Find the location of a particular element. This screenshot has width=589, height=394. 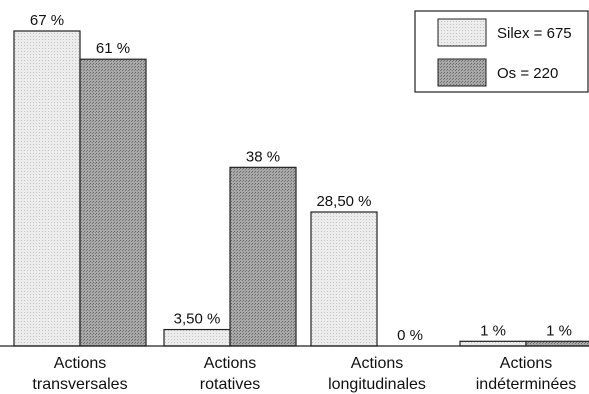

category-label-1-line-2: transversales is located at coordinates (79, 384).